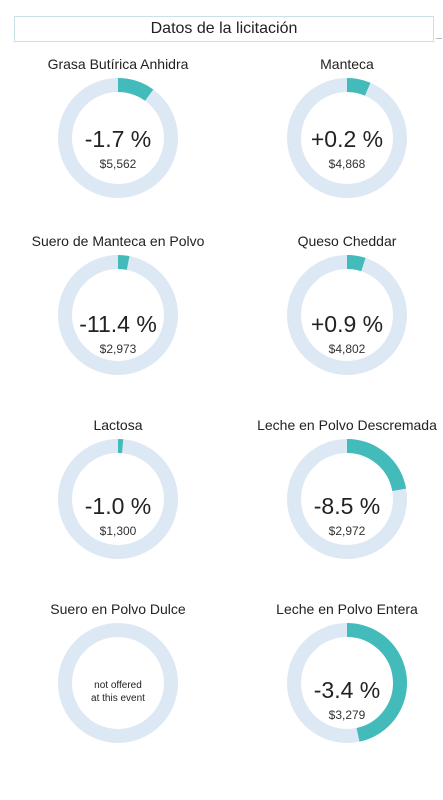 This screenshot has width=443, height=800. I want to click on price-value: $3,279, so click(347, 715).